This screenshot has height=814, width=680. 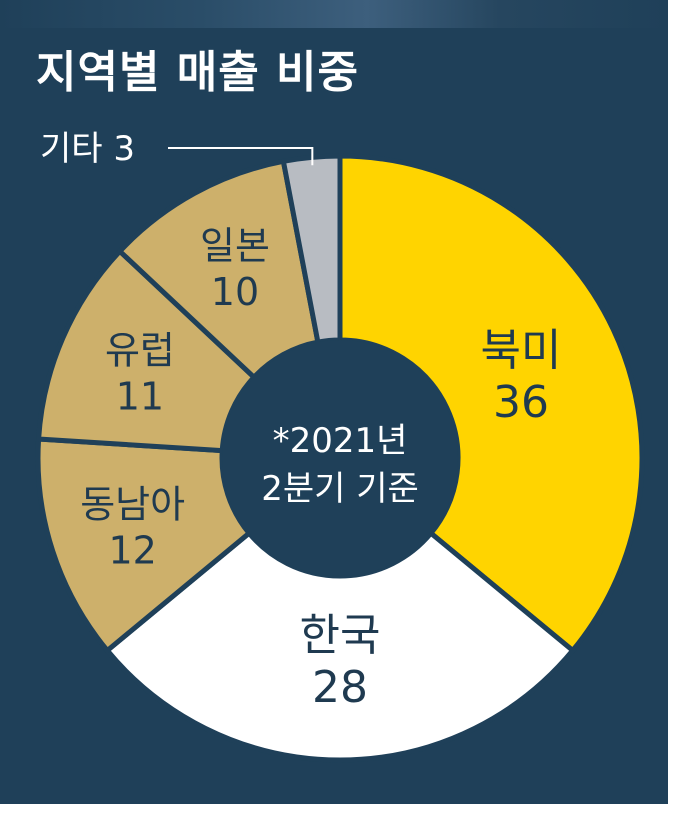 I want to click on header-strip, so click(x=334, y=14).